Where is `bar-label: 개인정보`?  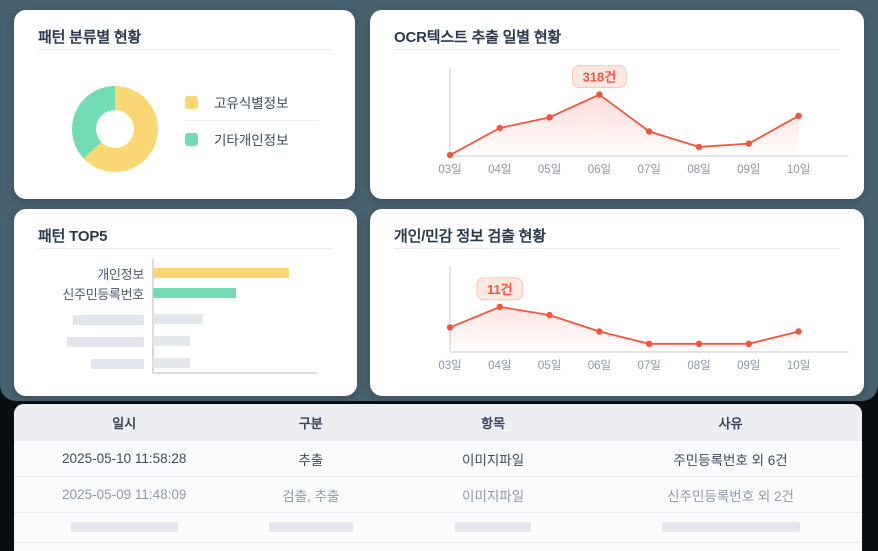
bar-label: 개인정보 is located at coordinates (120, 274).